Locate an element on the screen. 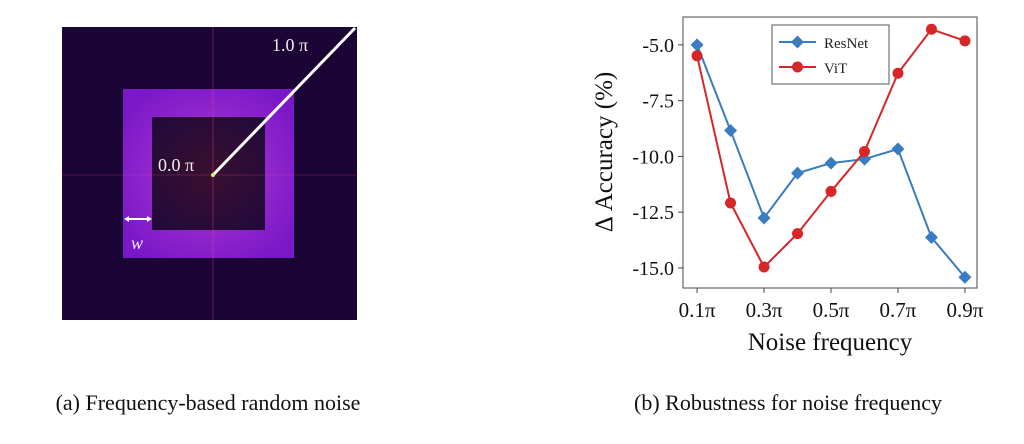  y-tick-label: -15.0 is located at coordinates (653, 269).